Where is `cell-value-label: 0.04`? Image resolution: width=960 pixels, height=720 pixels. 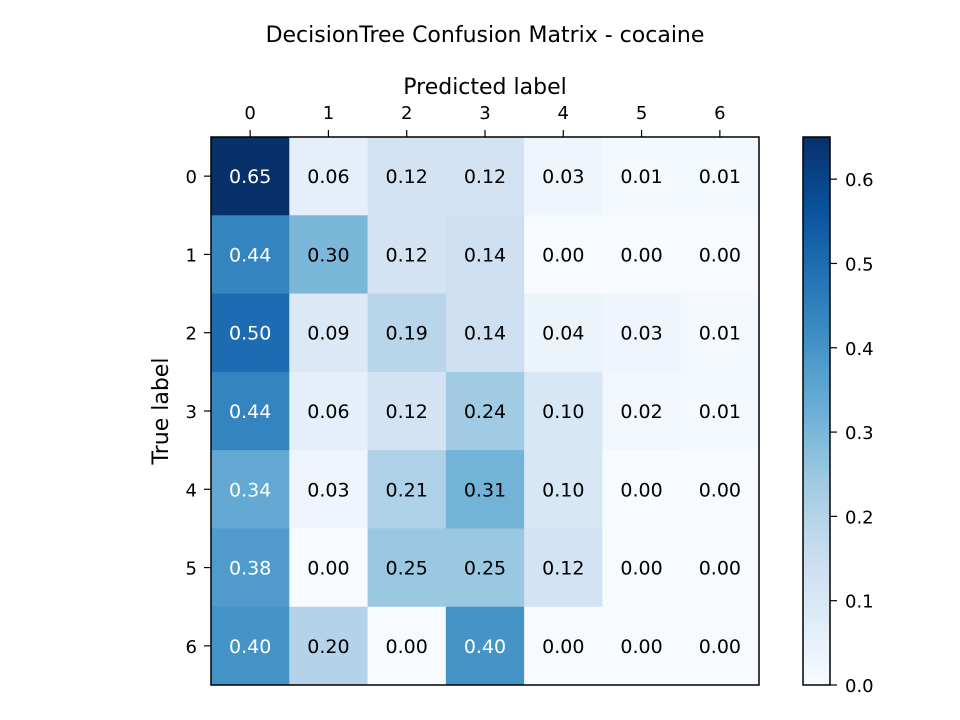
cell-value-label: 0.04 is located at coordinates (563, 334).